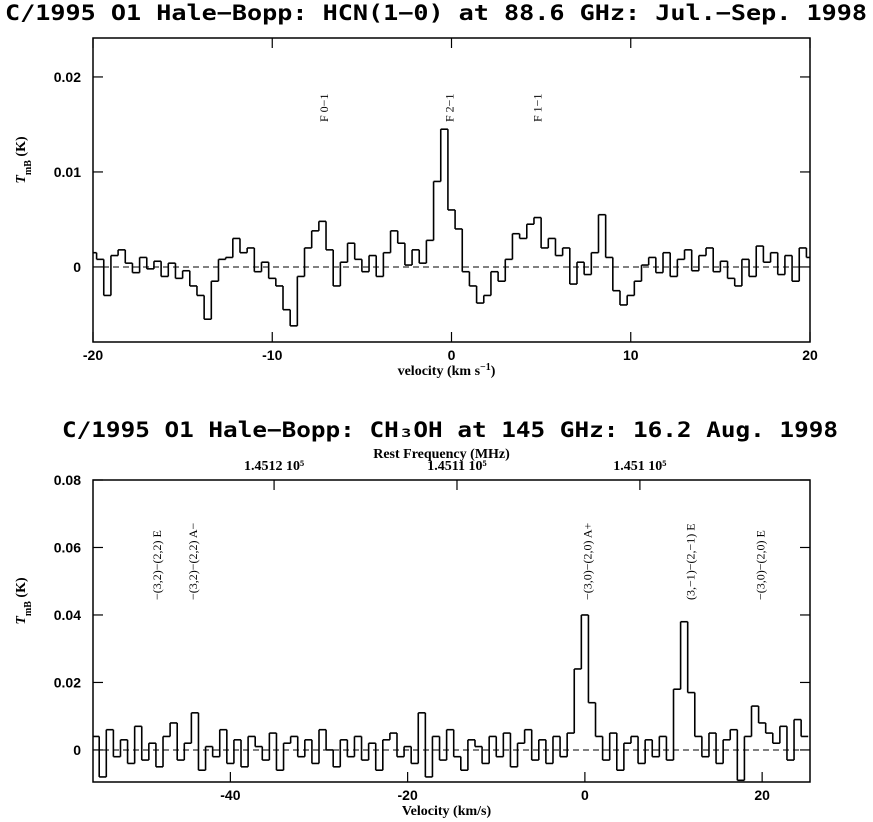  I want to click on x-tick-label: 10, so click(631, 355).